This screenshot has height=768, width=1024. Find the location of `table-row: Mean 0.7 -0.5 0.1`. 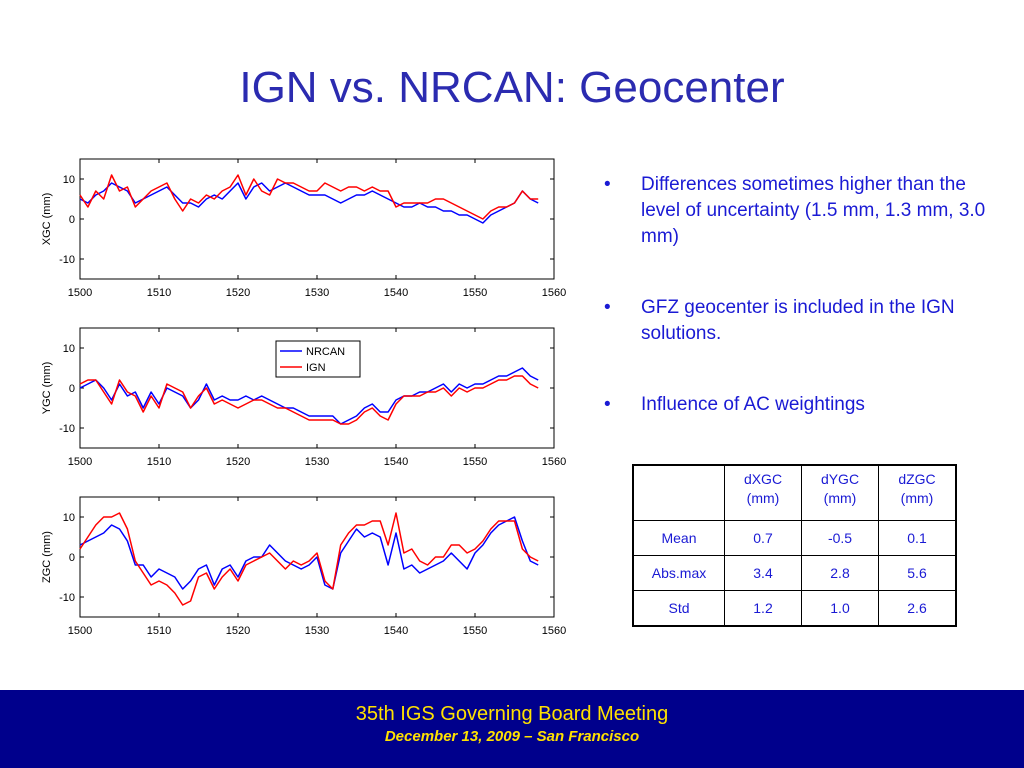

table-row: Mean 0.7 -0.5 0.1 is located at coordinates (794, 538).